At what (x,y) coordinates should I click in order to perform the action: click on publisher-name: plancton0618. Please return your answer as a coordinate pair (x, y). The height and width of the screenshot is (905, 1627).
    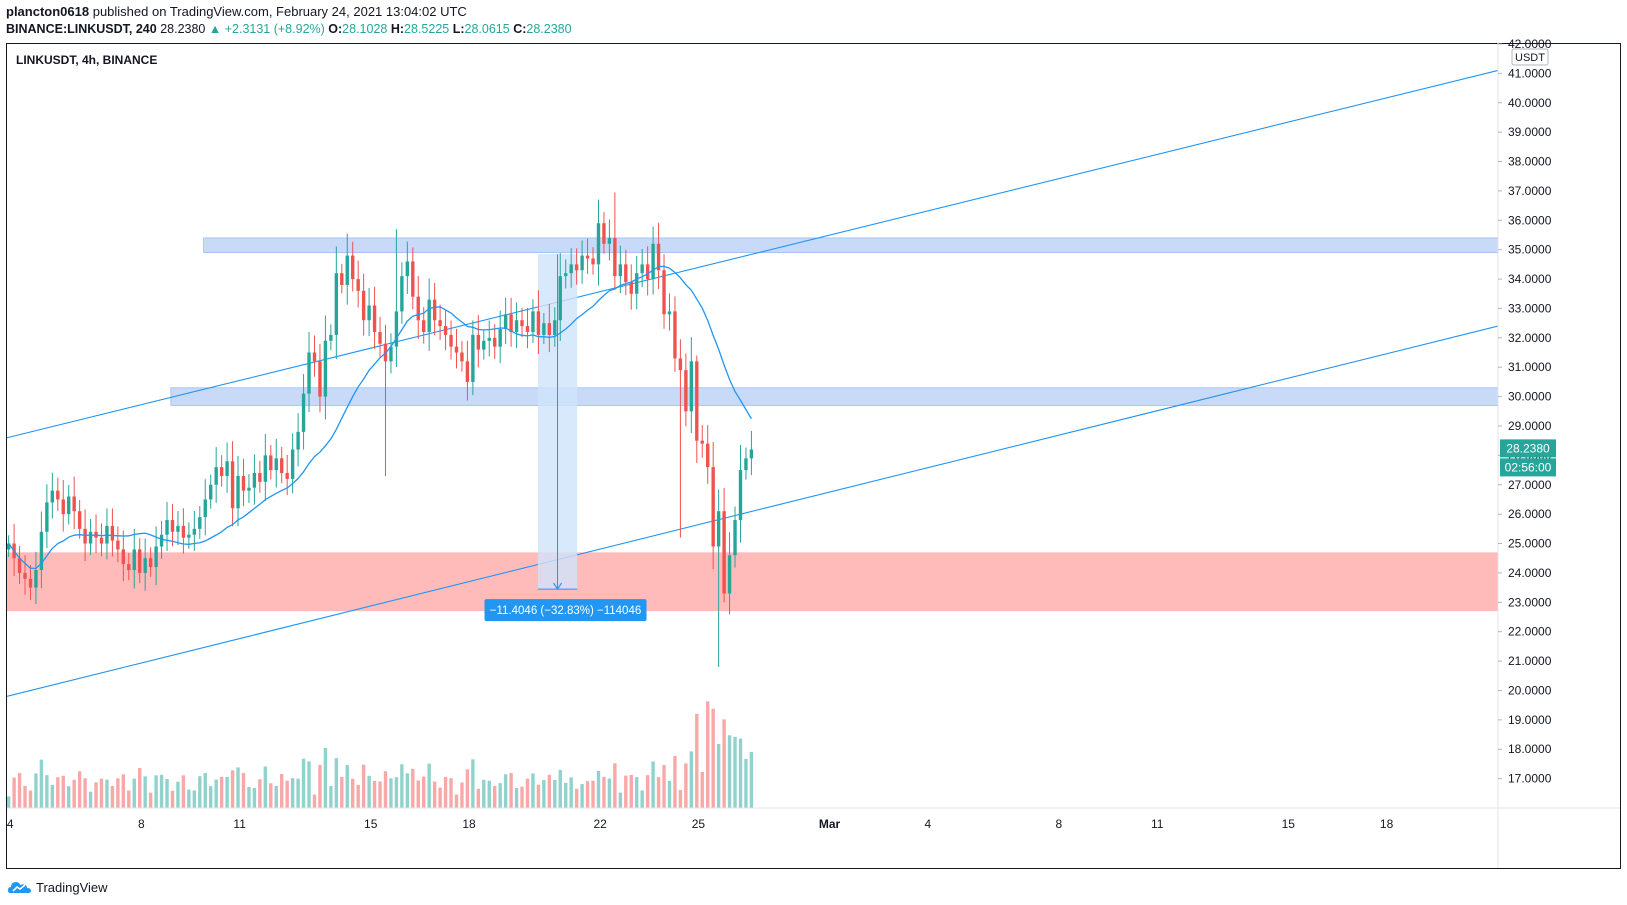
    Looking at the image, I should click on (48, 11).